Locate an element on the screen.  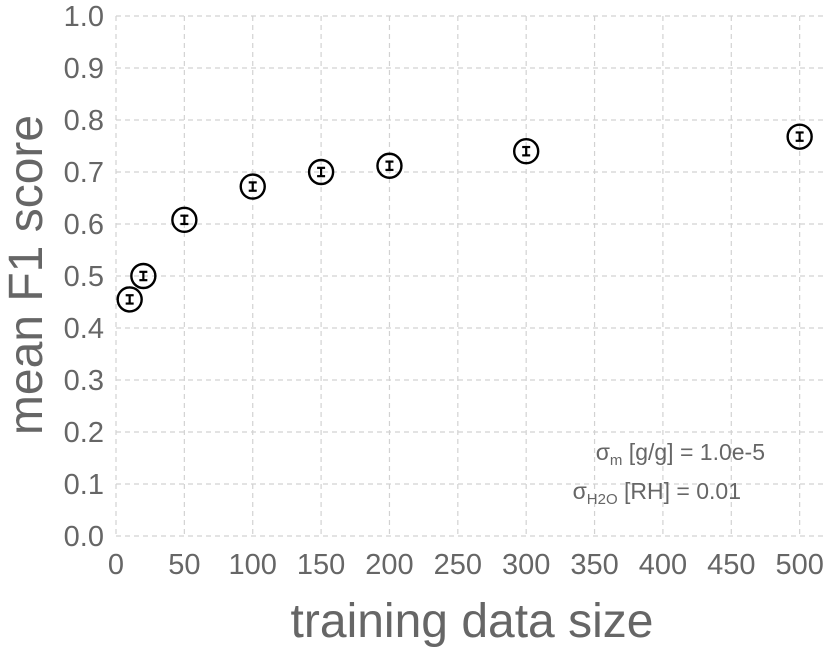
y-tick-label: 0.8 is located at coordinates (84, 121).